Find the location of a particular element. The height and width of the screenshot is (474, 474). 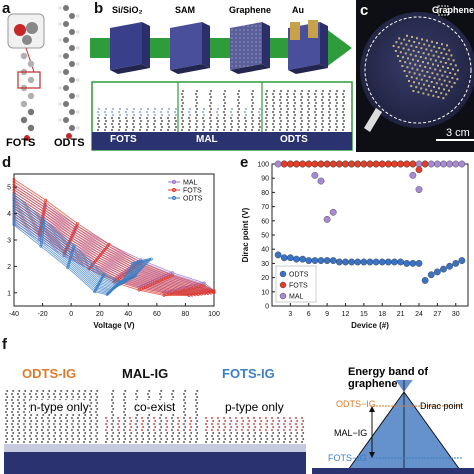

point-fots is located at coordinates (358, 164).